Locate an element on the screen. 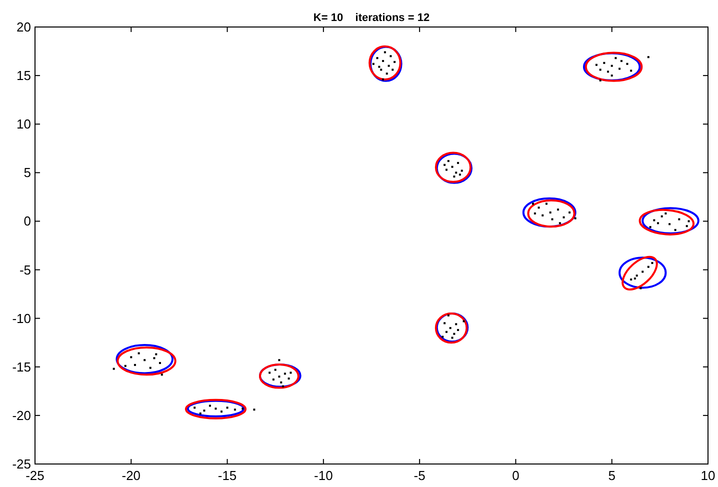  x-tick-label: 5 is located at coordinates (612, 475).